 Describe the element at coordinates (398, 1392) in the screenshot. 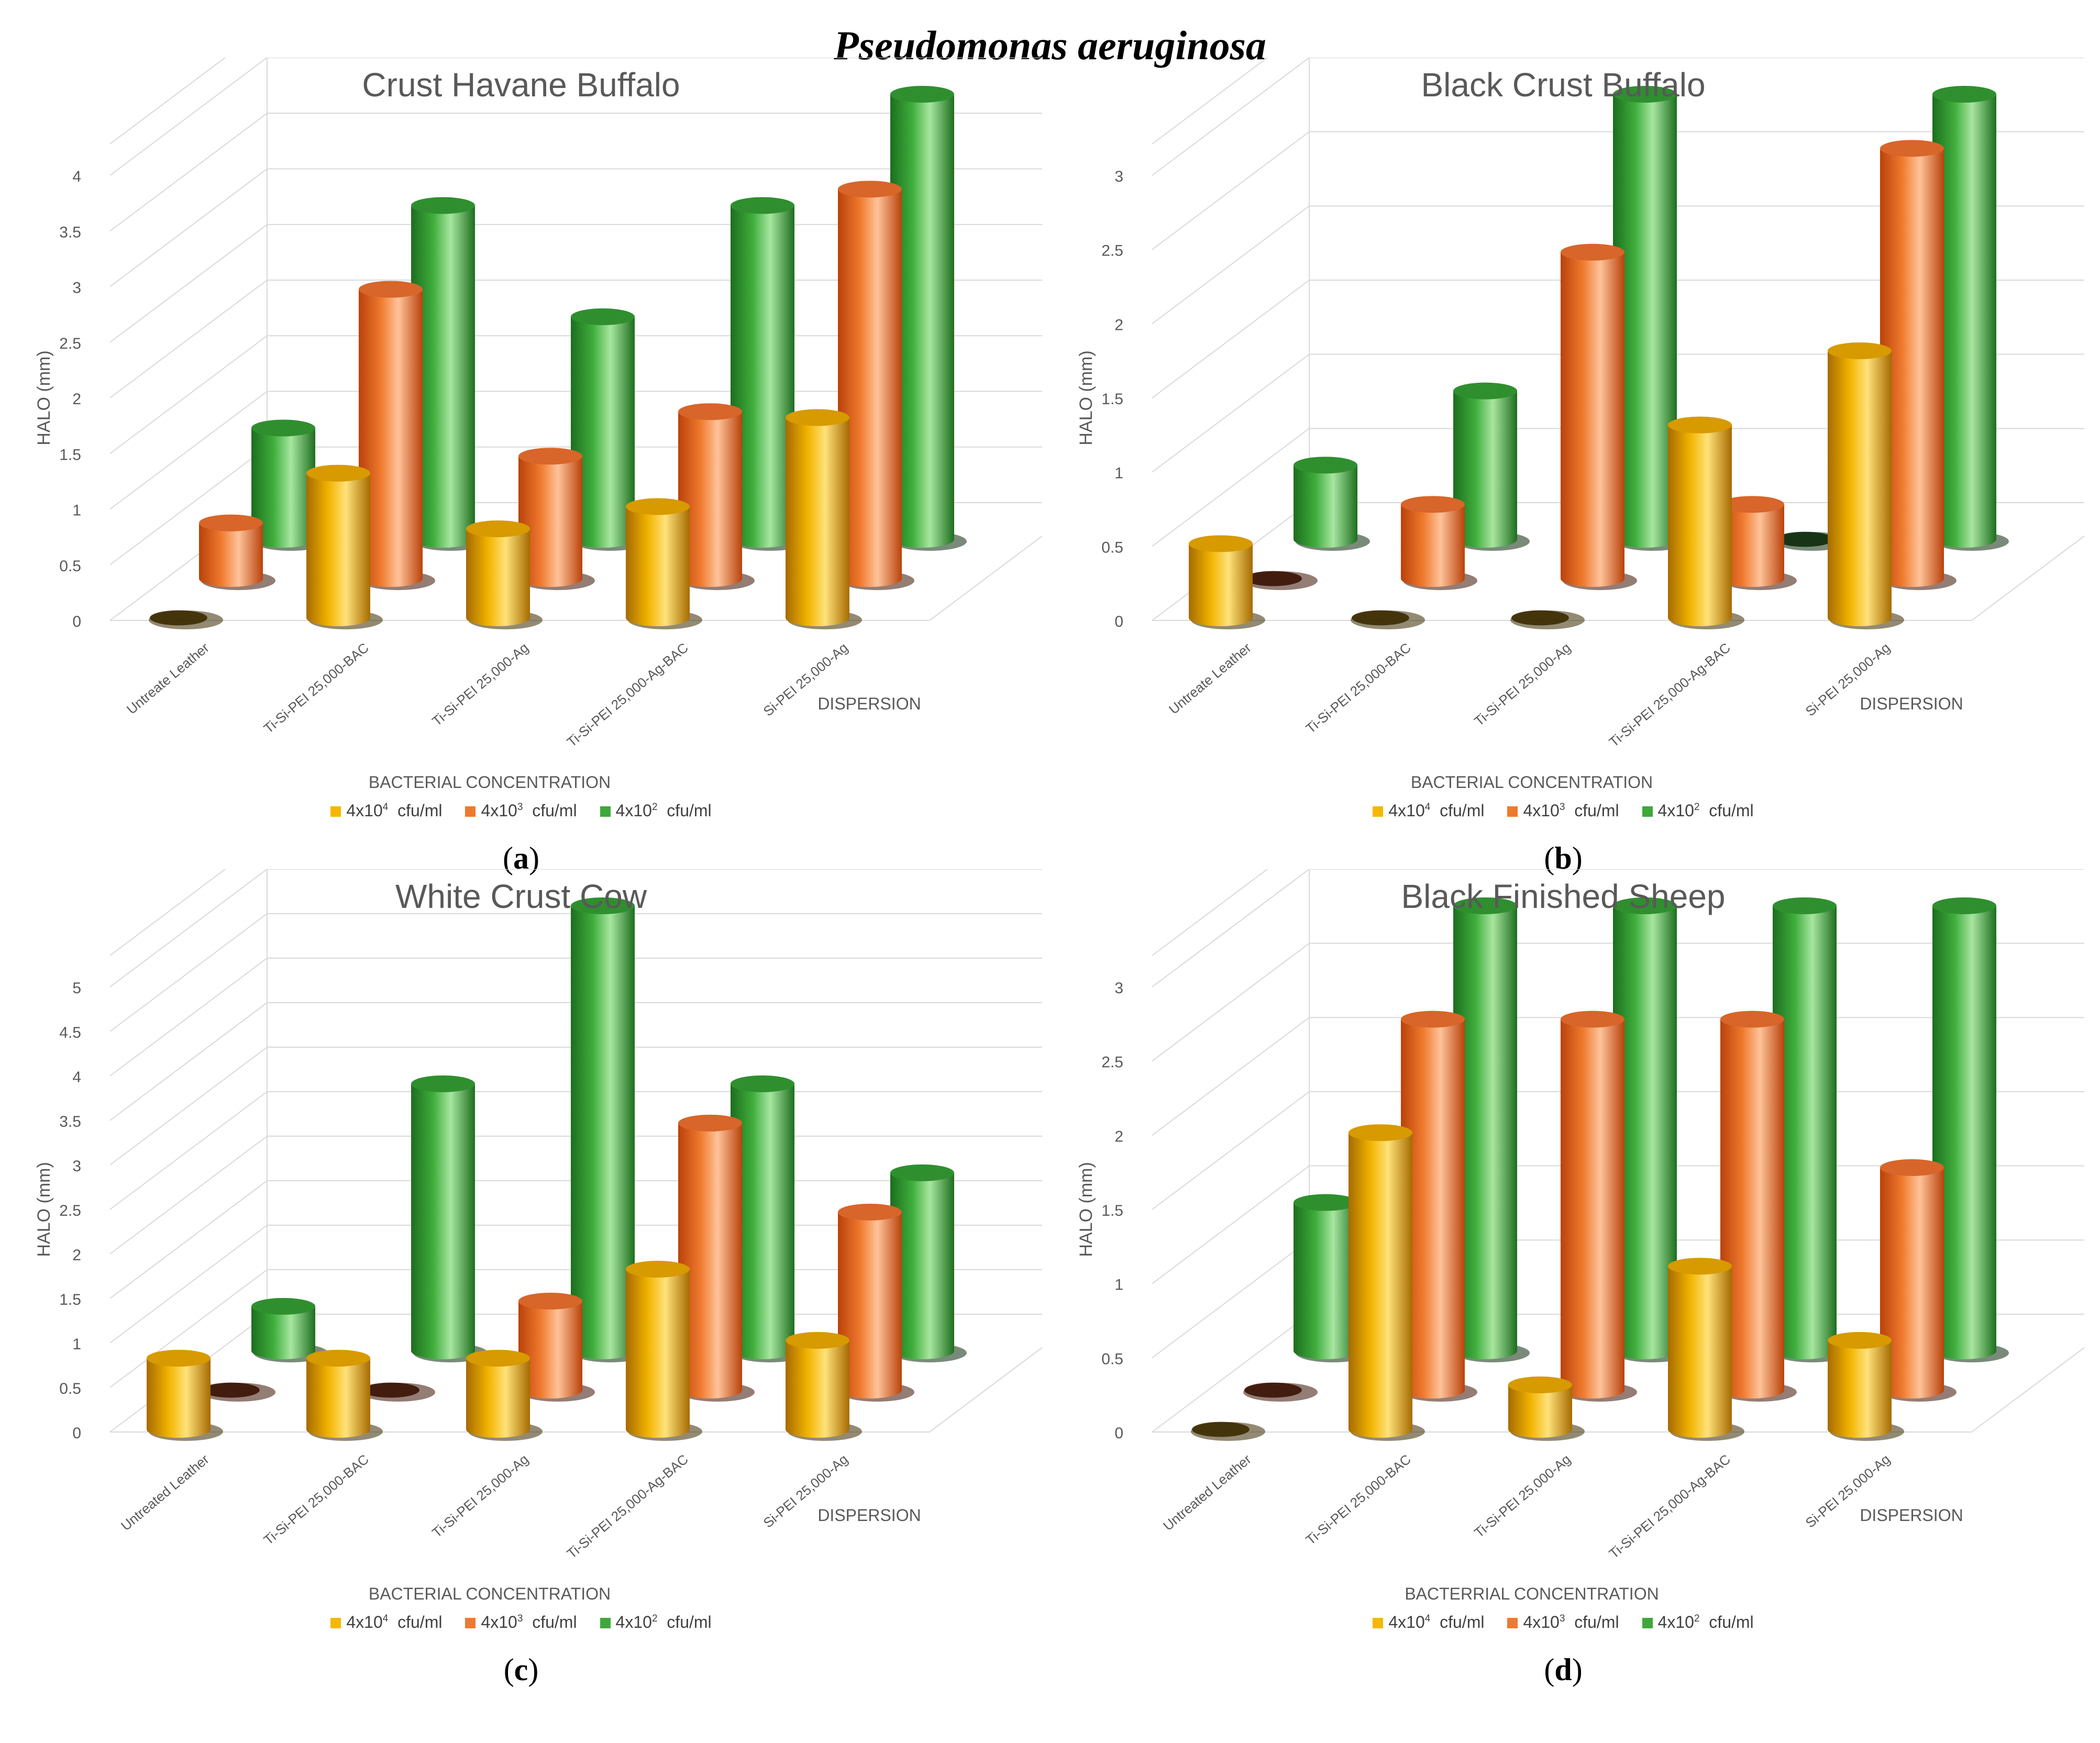

I see `bar-c-s2-c2` at that location.